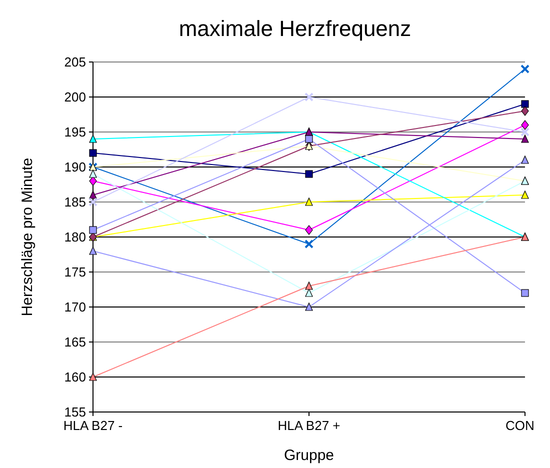  What do you see at coordinates (75, 202) in the screenshot?
I see `y-tick-label: 185` at bounding box center [75, 202].